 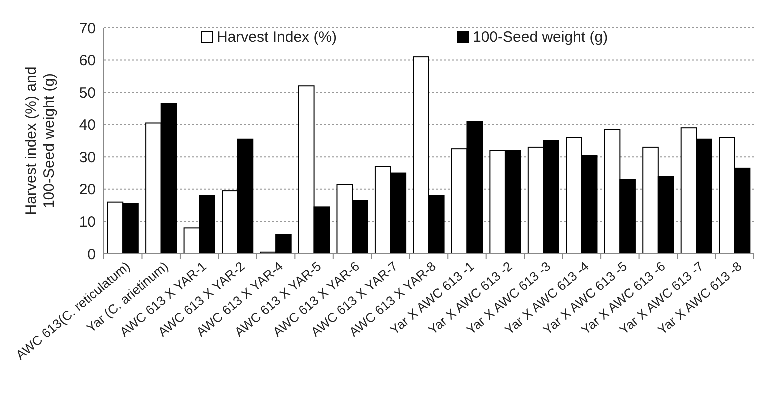 I want to click on y-tick-label: 20, so click(x=87, y=190).